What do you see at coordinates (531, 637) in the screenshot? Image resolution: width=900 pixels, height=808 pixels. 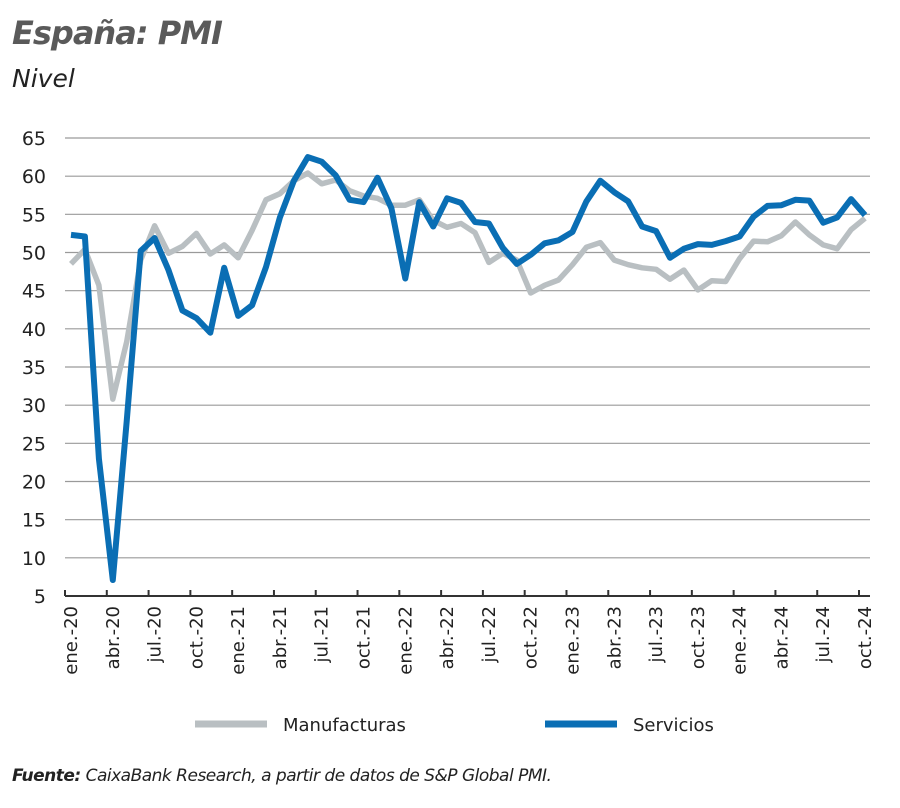 I see `x-tick-label: oct.-22` at bounding box center [531, 637].